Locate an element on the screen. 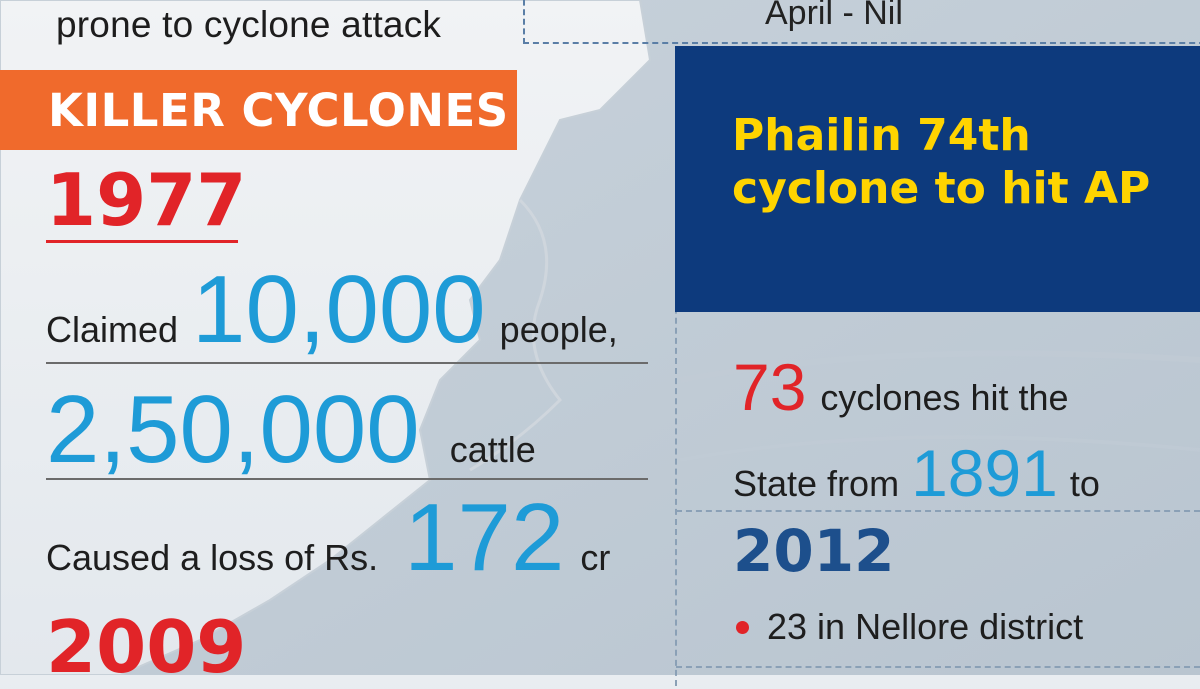  cattle-label: cattle is located at coordinates (492, 449).